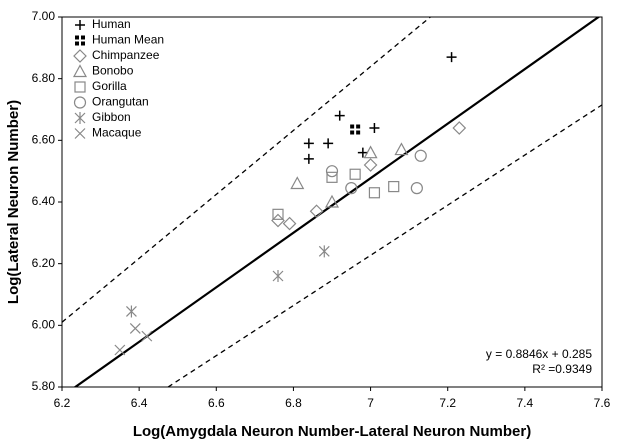 Image resolution: width=620 pixels, height=443 pixels. Describe the element at coordinates (113, 71) in the screenshot. I see `legend-label: Bonobo` at that location.